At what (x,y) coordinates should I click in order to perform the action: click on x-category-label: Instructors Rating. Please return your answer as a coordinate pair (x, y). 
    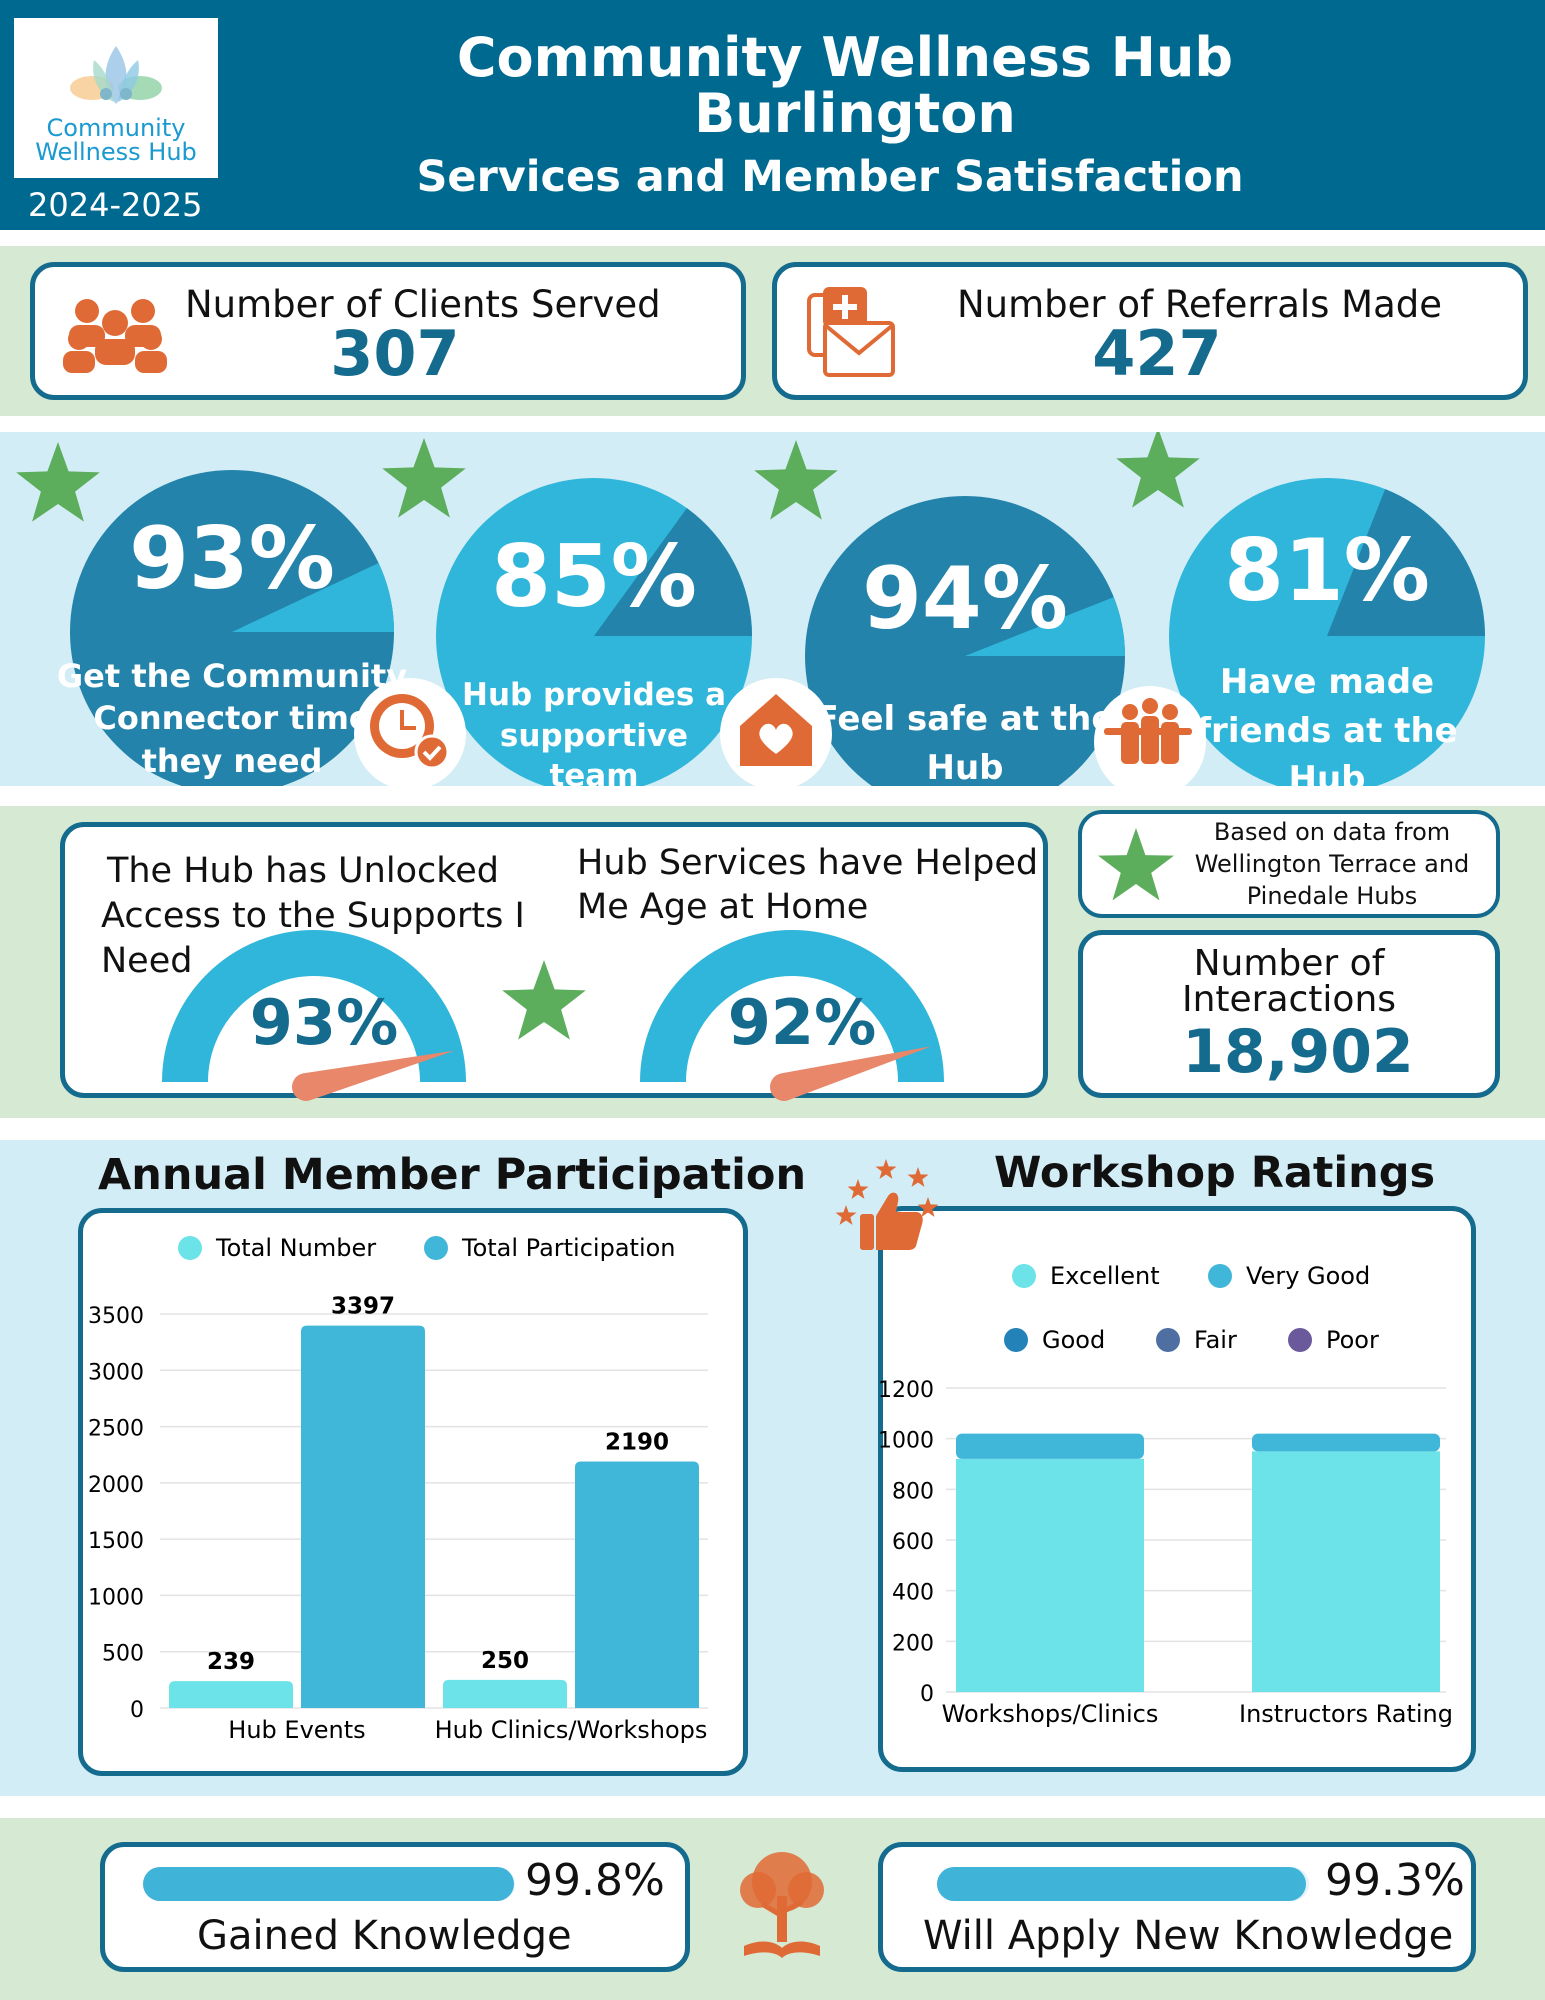
    Looking at the image, I should click on (1346, 1714).